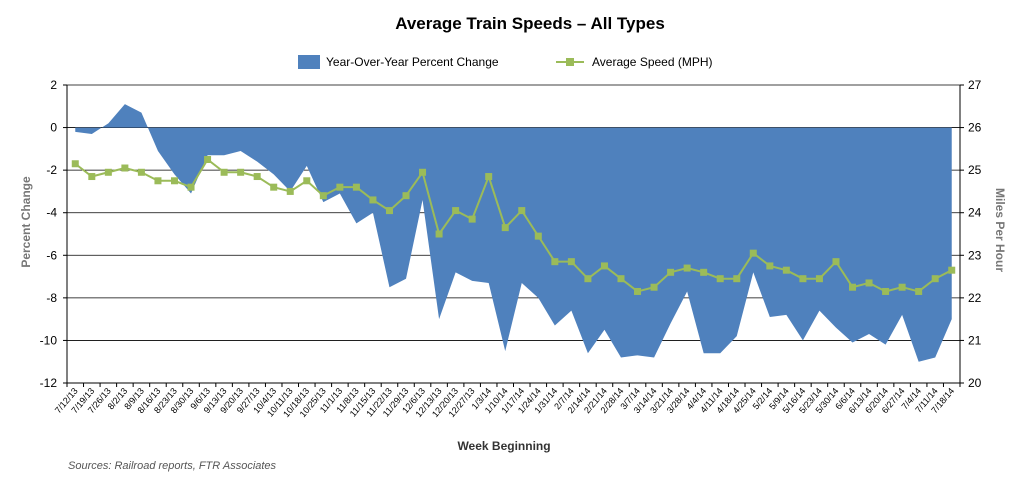 This screenshot has width=1030, height=492. Describe the element at coordinates (1000, 230) in the screenshot. I see `right-axis-title: Miles Per Hour` at that location.